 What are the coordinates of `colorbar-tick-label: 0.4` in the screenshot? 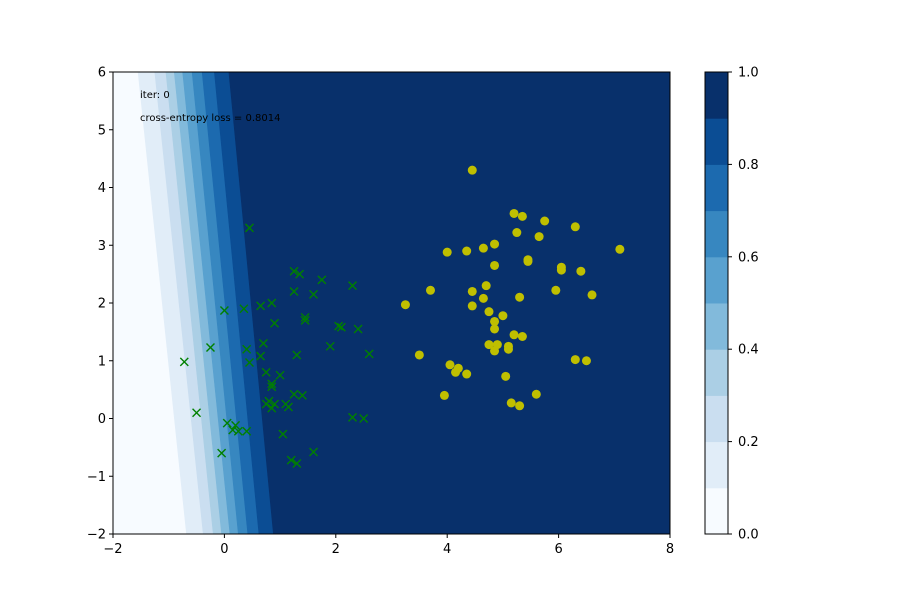 It's located at (748, 350).